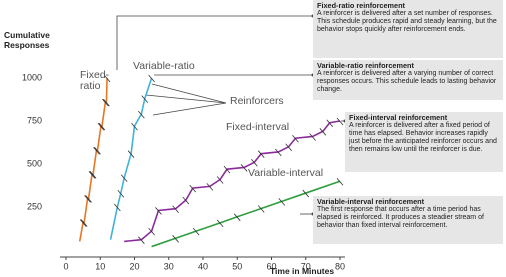  I want to click on x-tick-label: 60, so click(271, 266).